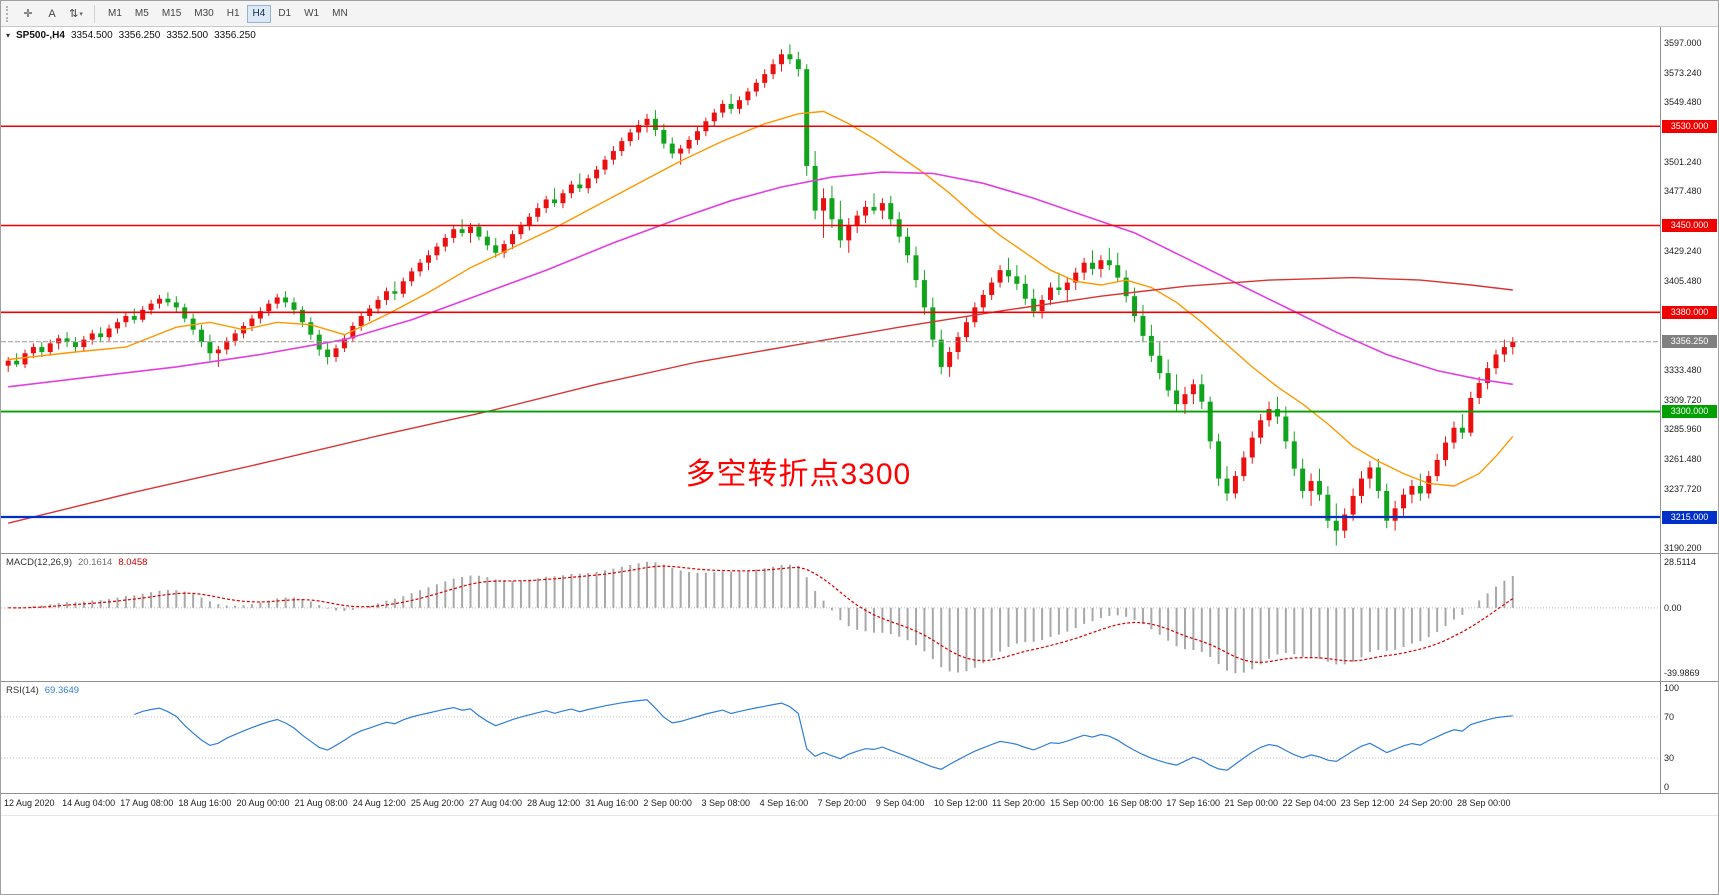 The image size is (1719, 895). I want to click on price-tick-label: 3549.480, so click(1683, 102).